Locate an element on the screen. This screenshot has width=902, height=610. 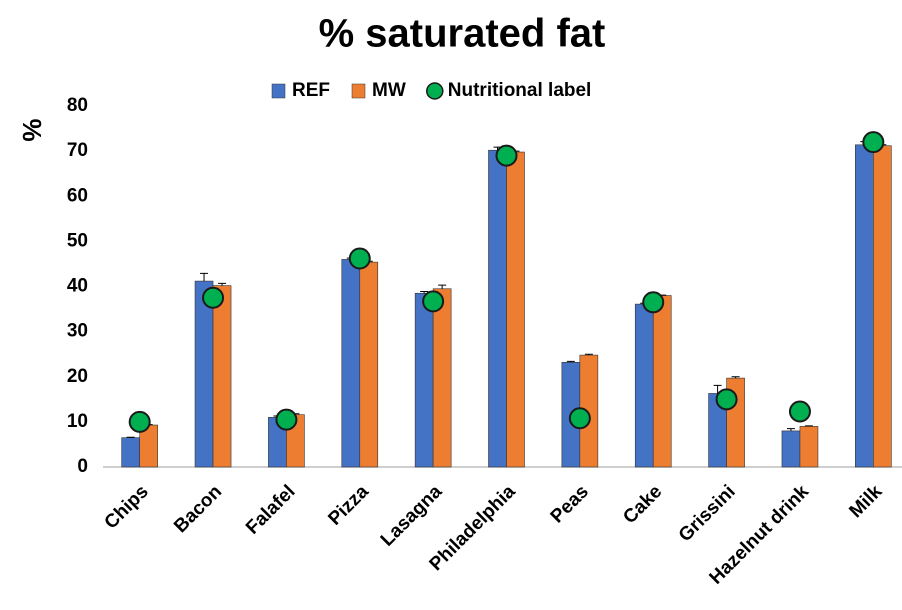
y-tick-label: 0 is located at coordinates (82, 466).